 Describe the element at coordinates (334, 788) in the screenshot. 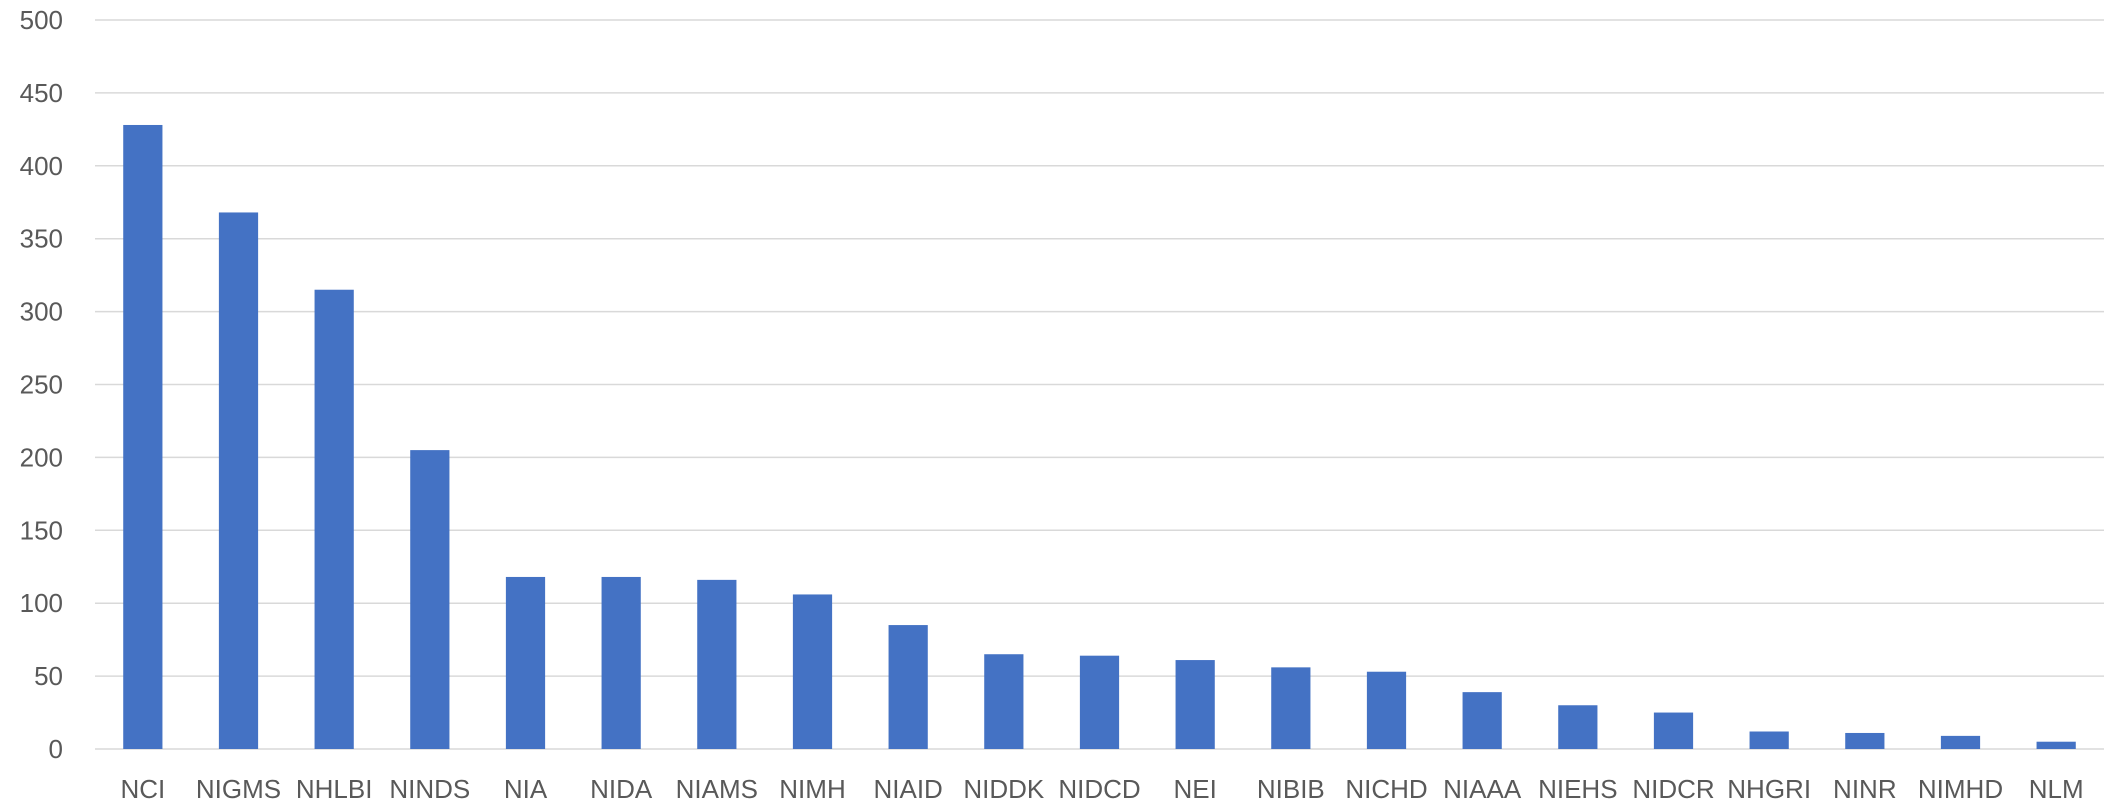

I see `x-category-label-nhlbi: NHLBI` at that location.